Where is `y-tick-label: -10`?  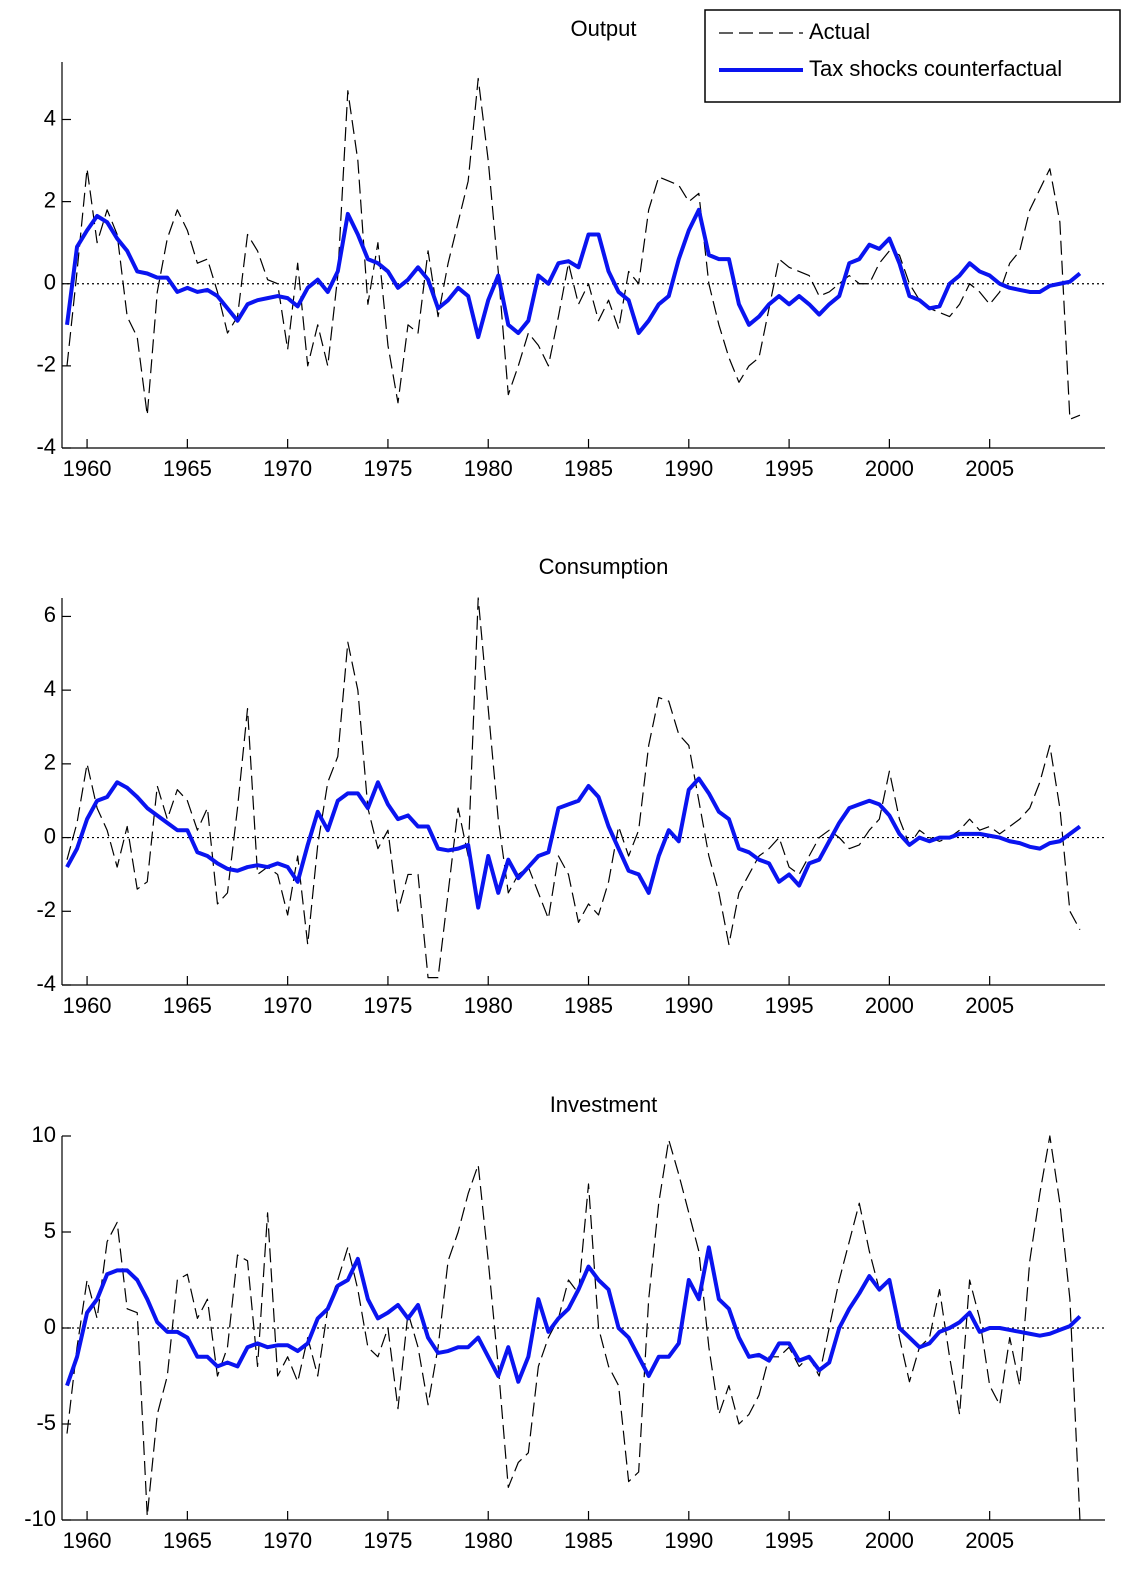
y-tick-label: -10 is located at coordinates (40, 1518).